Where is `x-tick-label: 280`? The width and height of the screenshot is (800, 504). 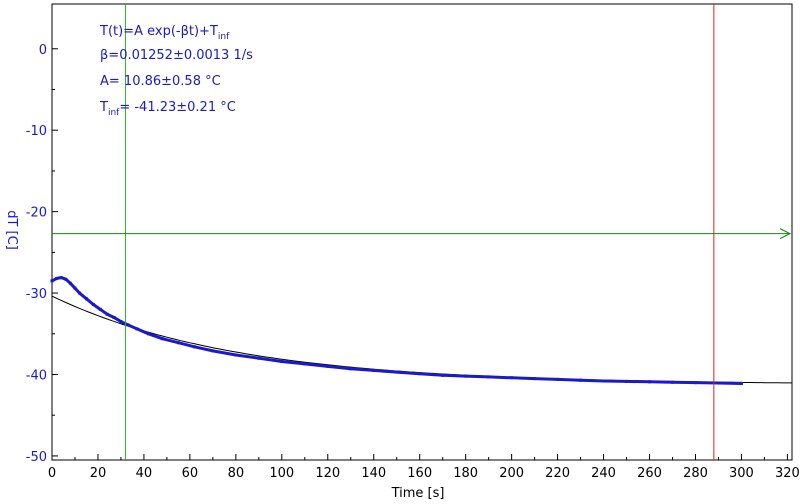
x-tick-label: 280 is located at coordinates (695, 473).